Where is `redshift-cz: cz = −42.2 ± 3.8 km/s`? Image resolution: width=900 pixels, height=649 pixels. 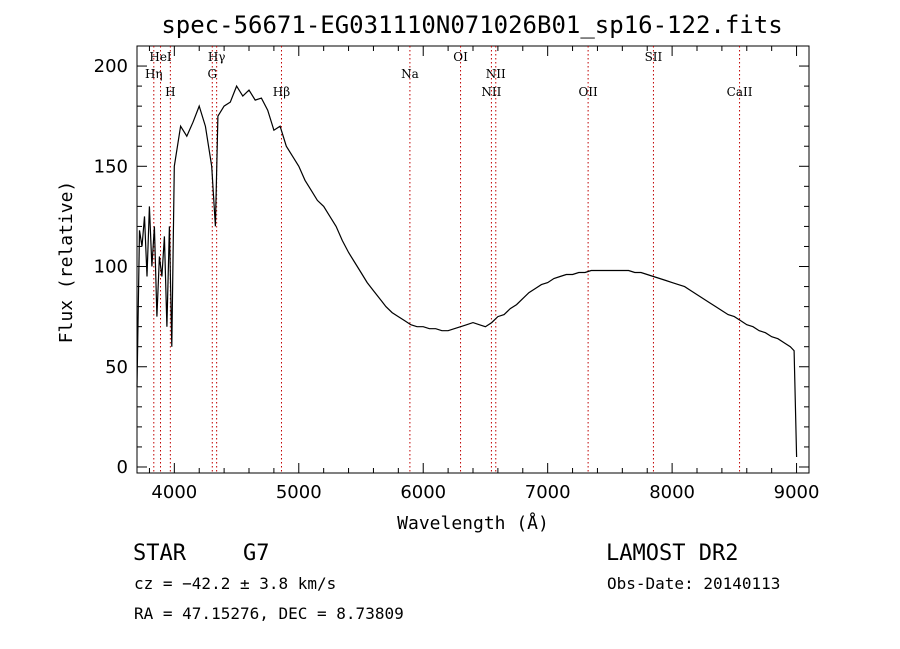
redshift-cz: cz = −42.2 ± 3.8 km/s is located at coordinates (235, 583).